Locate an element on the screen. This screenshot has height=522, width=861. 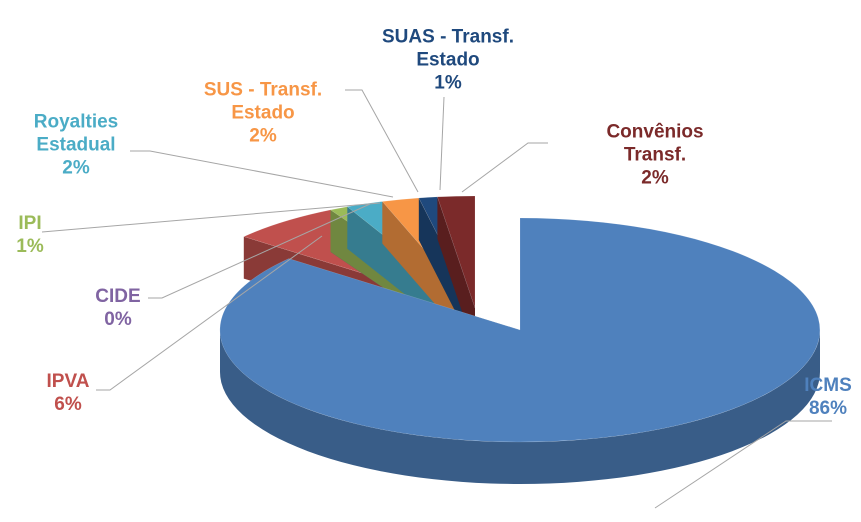
data-label: SUAS - Transf. Estado 1% is located at coordinates (448, 60).